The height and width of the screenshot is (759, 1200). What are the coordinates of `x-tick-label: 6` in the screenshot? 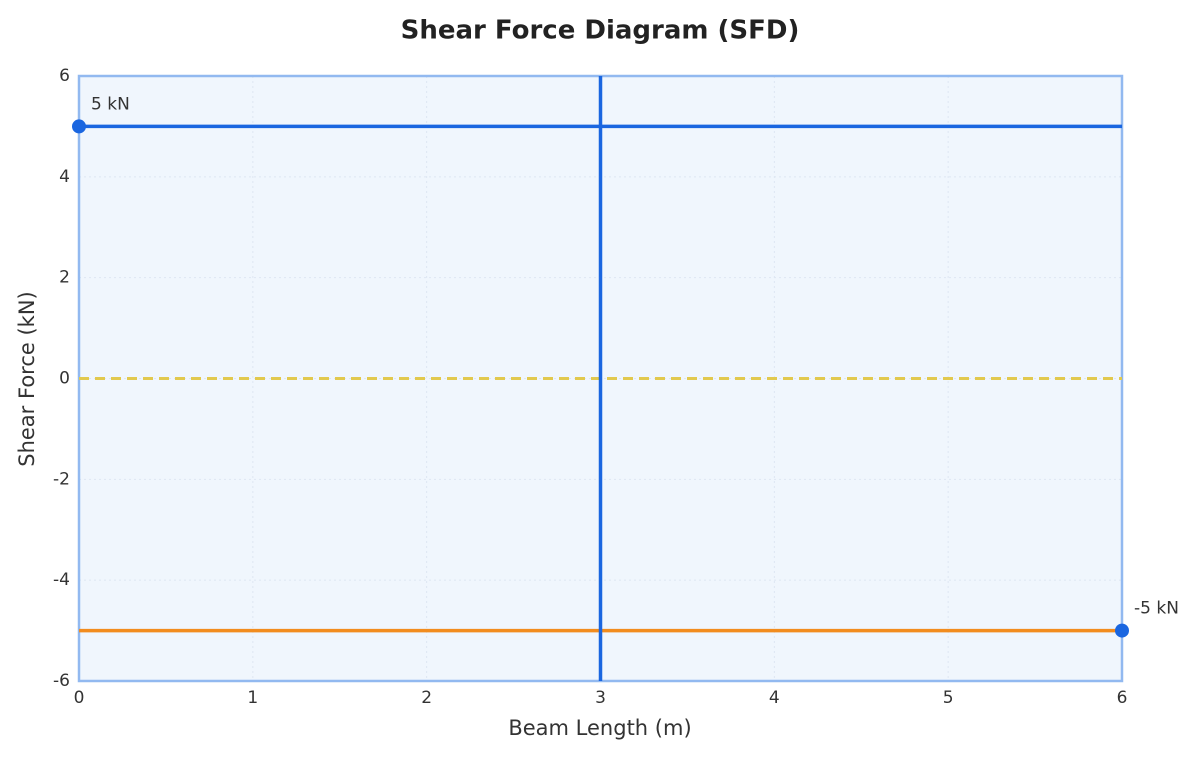 It's located at (1122, 698).